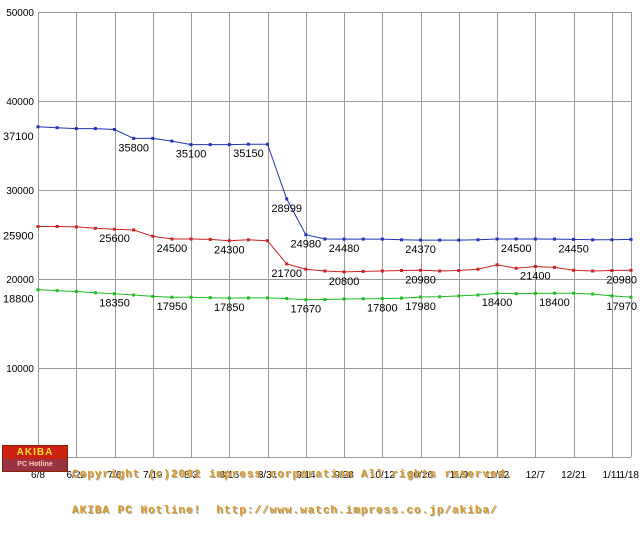 This screenshot has width=640, height=541. I want to click on point-label: 17800, so click(382, 309).